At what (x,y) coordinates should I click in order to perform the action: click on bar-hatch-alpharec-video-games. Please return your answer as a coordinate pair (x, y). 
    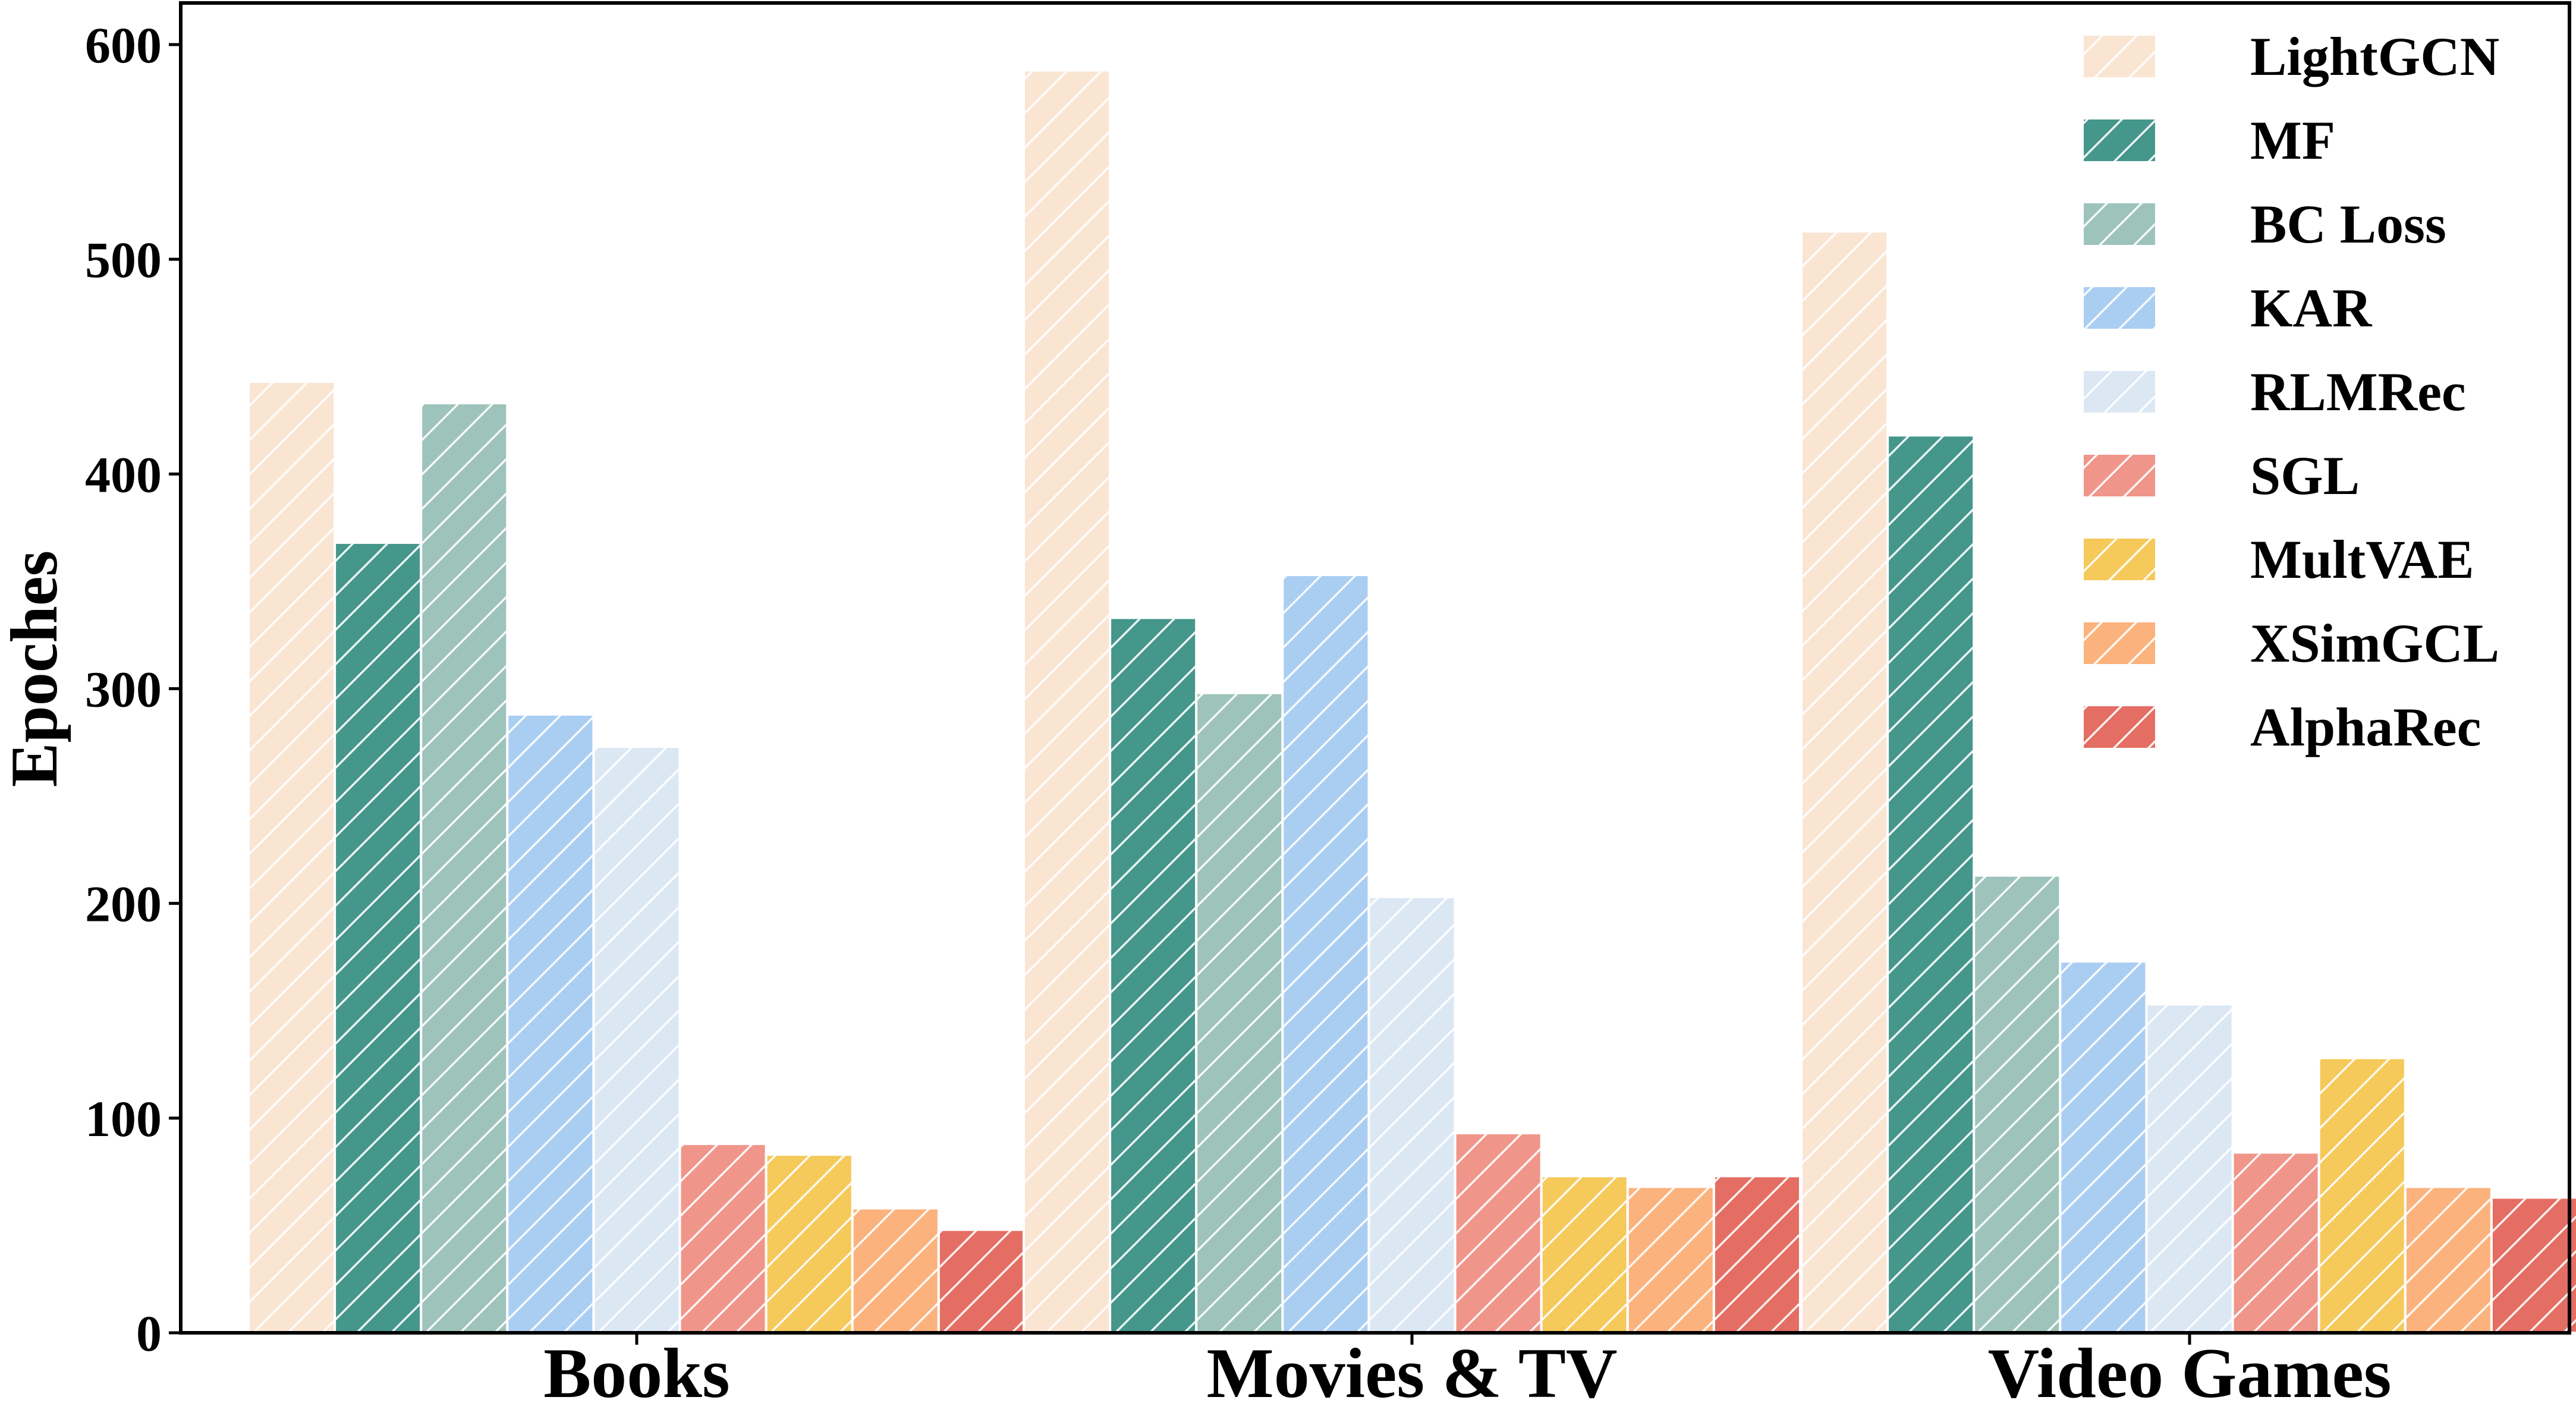
    Looking at the image, I should click on (2533, 1265).